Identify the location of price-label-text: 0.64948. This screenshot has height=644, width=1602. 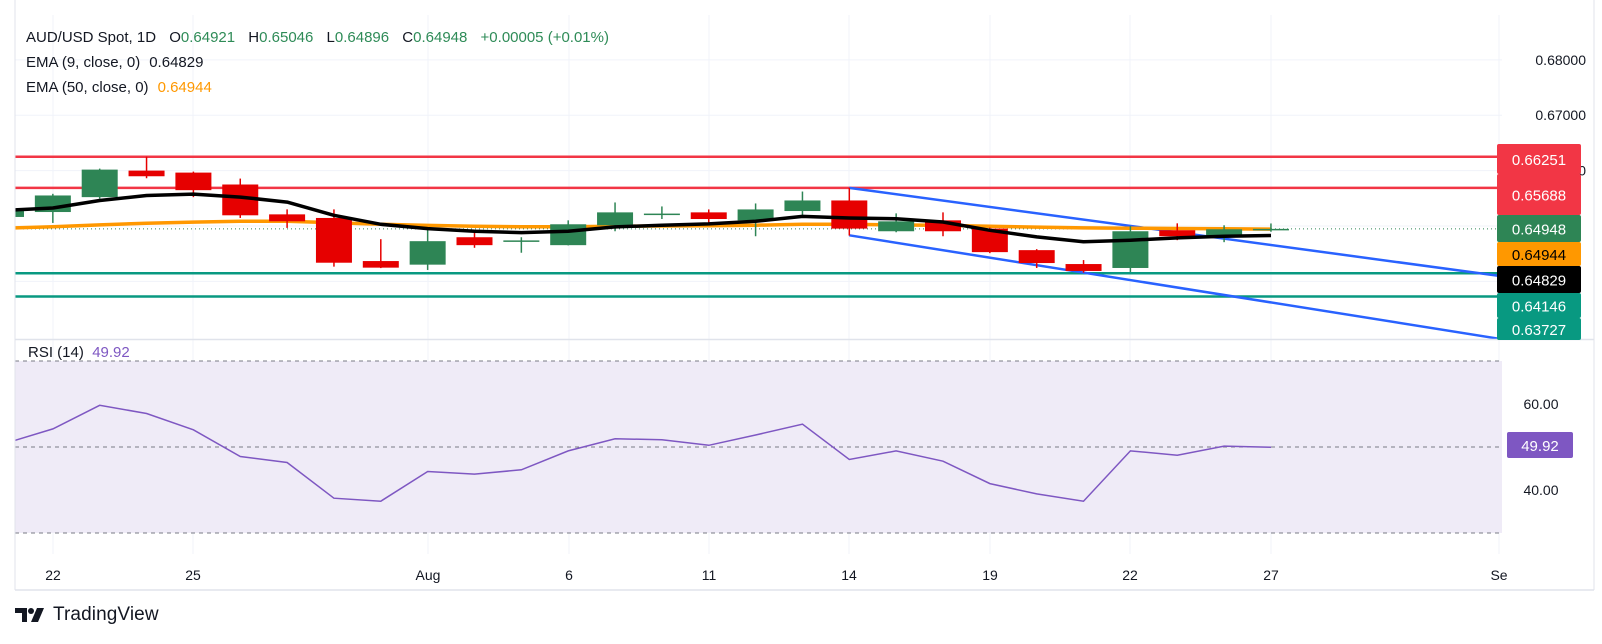
(1539, 230).